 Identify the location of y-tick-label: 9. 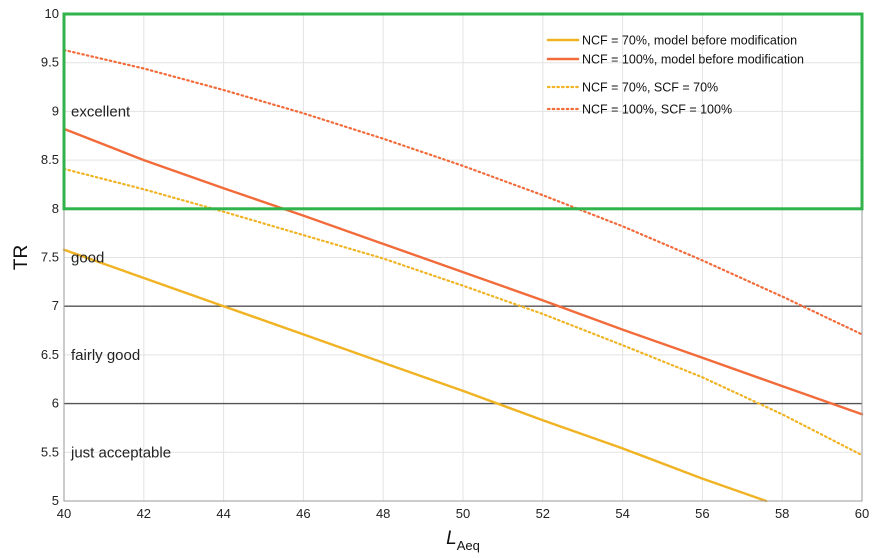
(55, 110).